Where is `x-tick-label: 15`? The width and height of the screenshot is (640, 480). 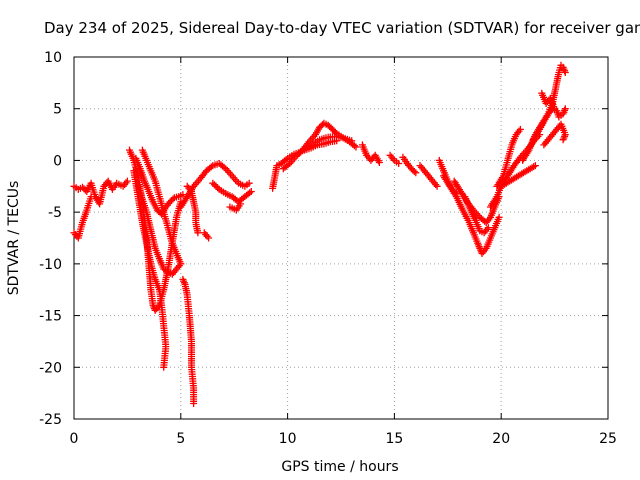
x-tick-label: 15 is located at coordinates (394, 439).